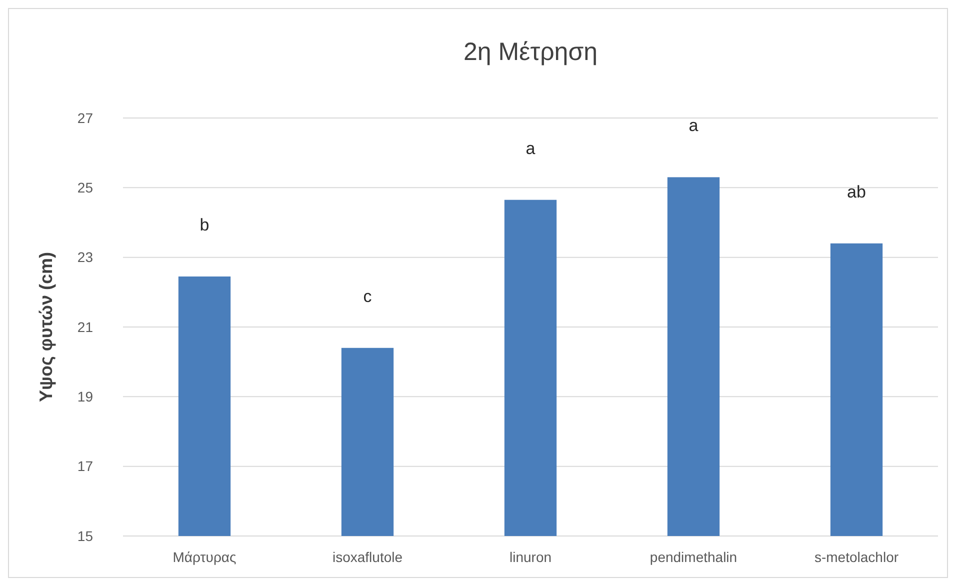 This screenshot has width=957, height=587. Describe the element at coordinates (205, 224) in the screenshot. I see `annotation: b` at that location.